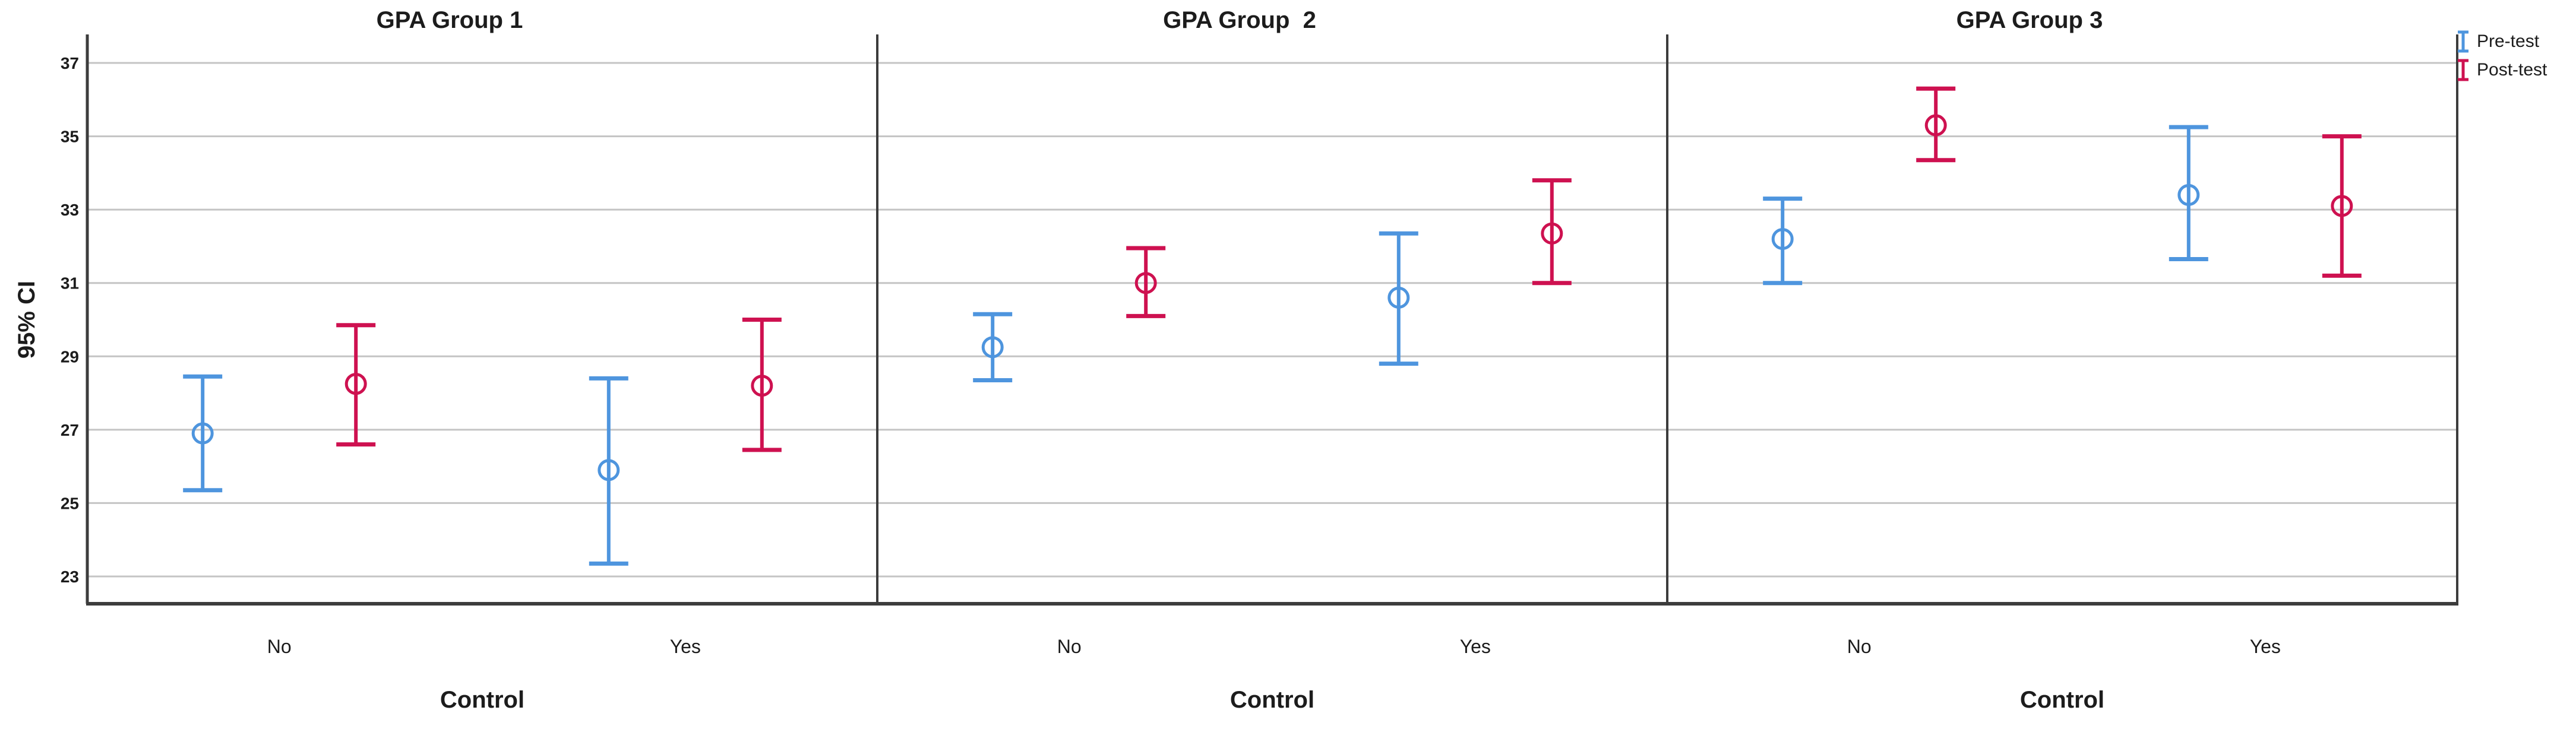  What do you see at coordinates (279, 647) in the screenshot?
I see `x-tick-label-no-panel-1: No` at bounding box center [279, 647].